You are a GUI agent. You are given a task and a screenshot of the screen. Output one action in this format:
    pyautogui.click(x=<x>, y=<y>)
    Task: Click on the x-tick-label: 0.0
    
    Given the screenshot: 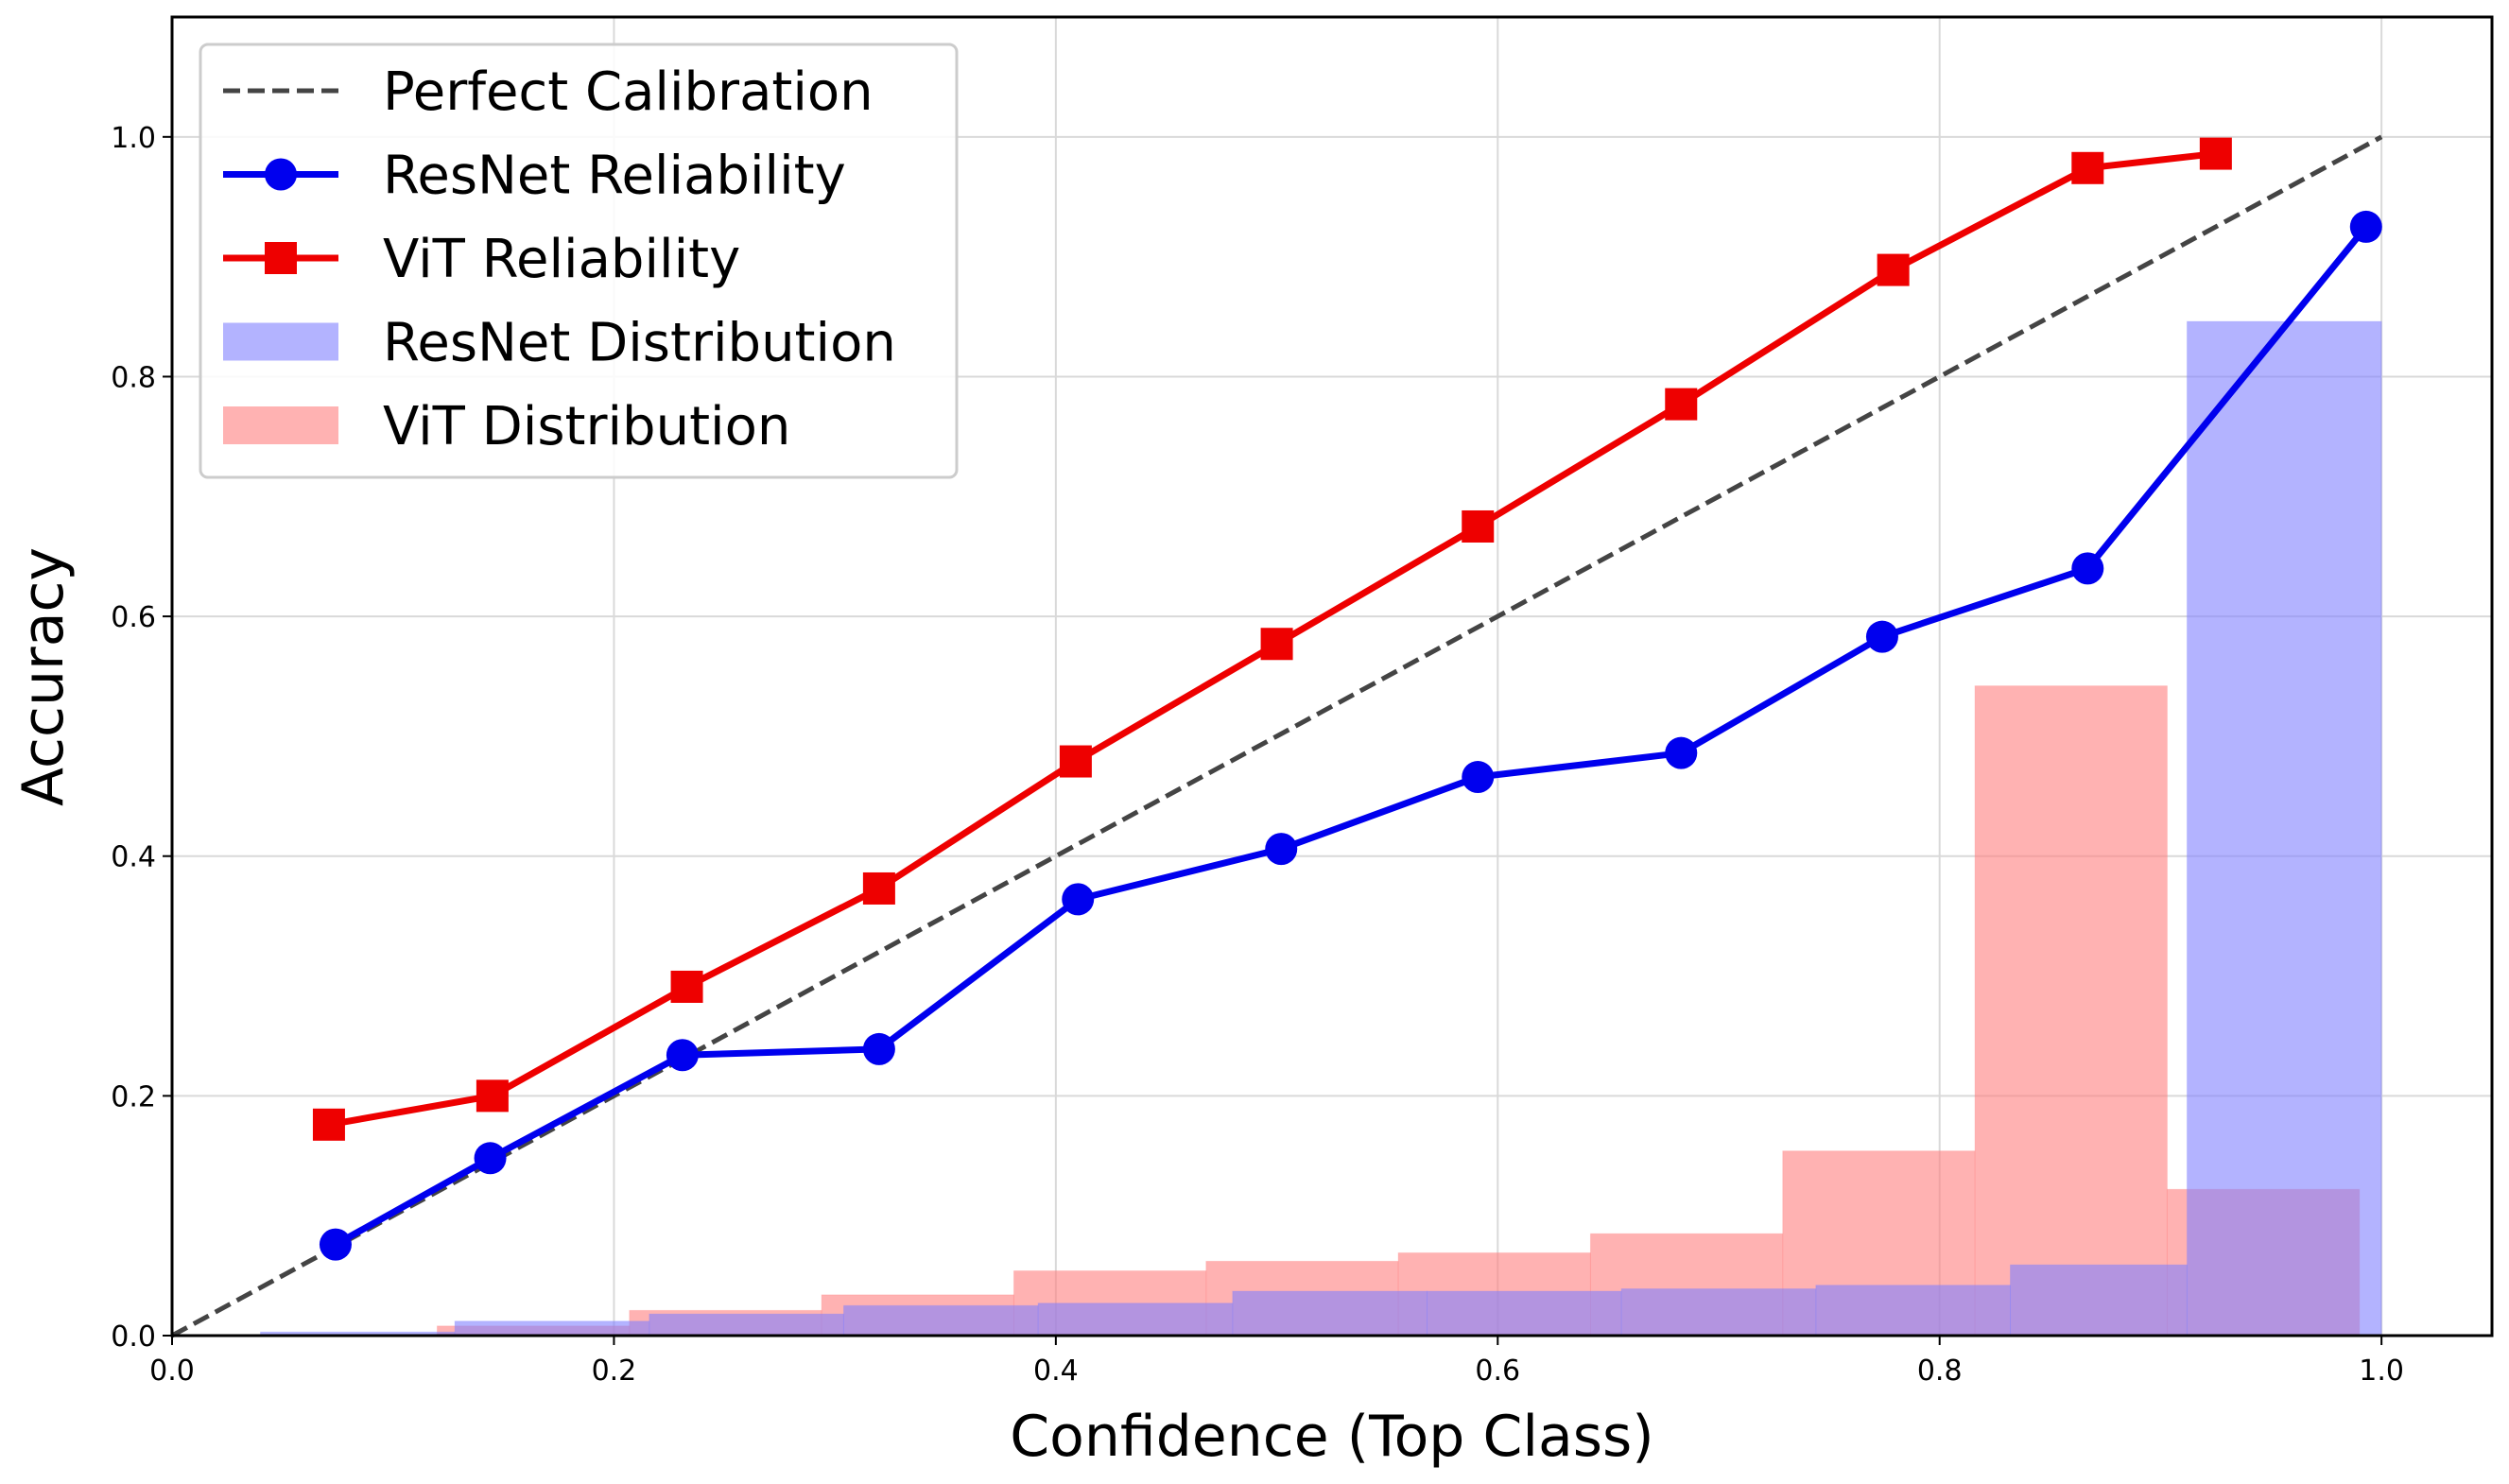 What is the action you would take?
    pyautogui.click(x=172, y=1371)
    